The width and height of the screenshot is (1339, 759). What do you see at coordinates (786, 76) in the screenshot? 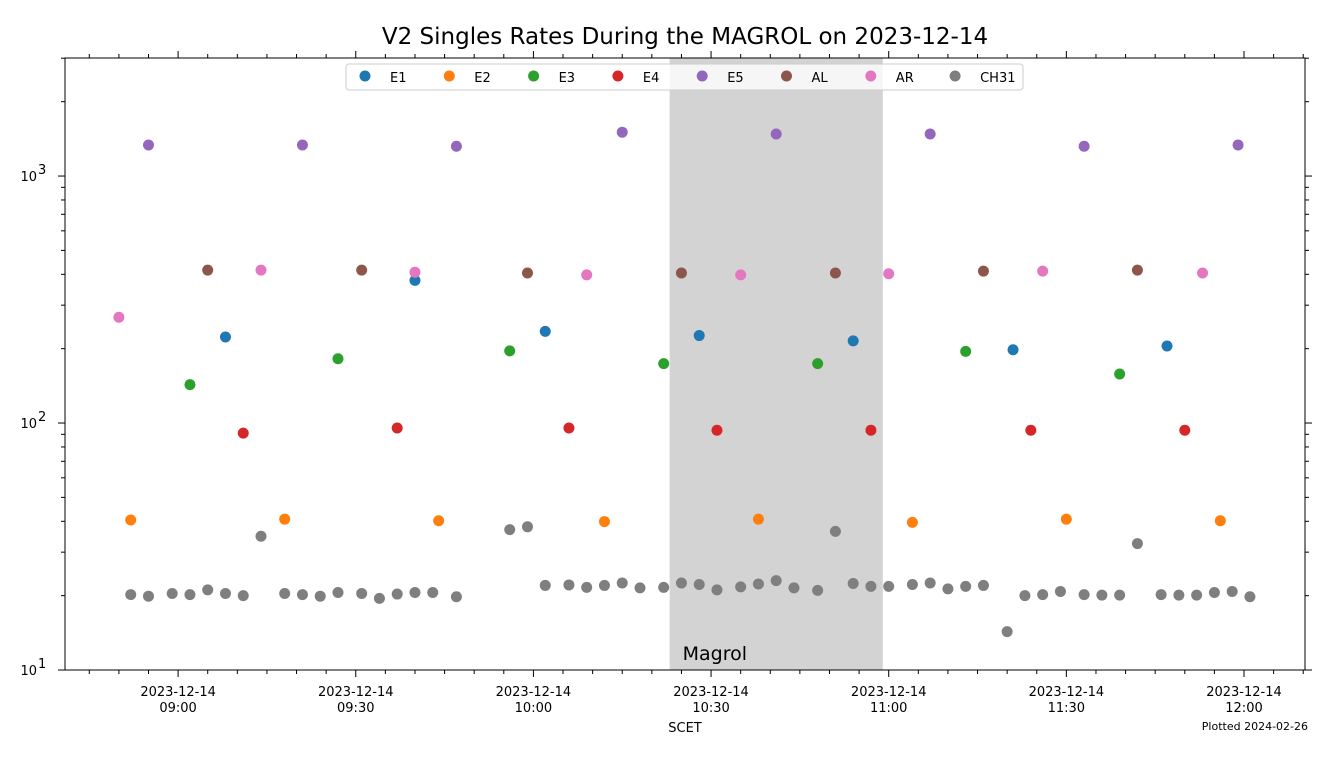
I see `legend-marker-al` at bounding box center [786, 76].